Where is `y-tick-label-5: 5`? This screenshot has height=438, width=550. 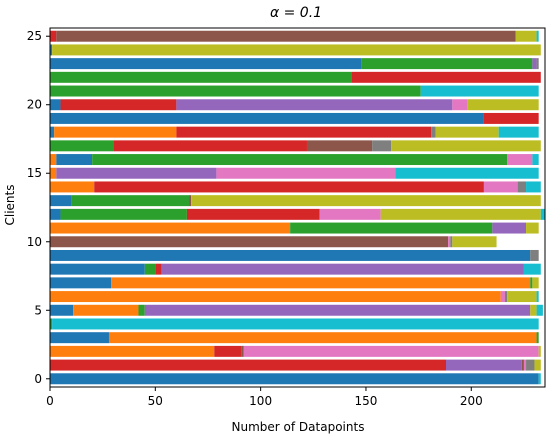
y-tick-label-5: 5 is located at coordinates (38, 310).